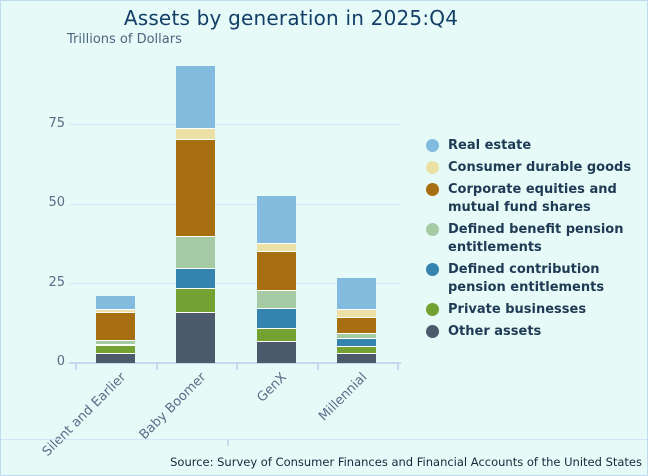 This screenshot has height=476, width=648. What do you see at coordinates (276, 299) in the screenshot?
I see `bar-segment-genx-defined-benefit-pension-entitlements` at bounding box center [276, 299].